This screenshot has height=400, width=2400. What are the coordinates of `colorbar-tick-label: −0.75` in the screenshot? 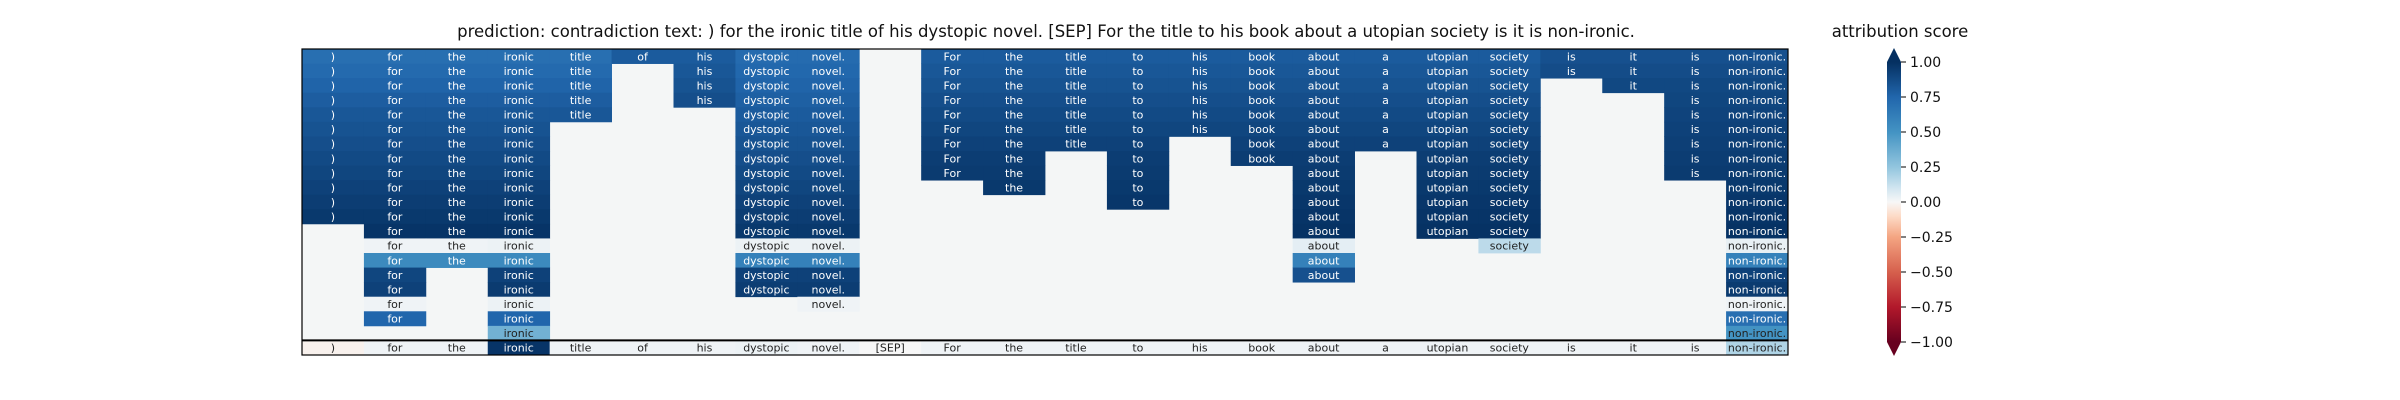 It's located at (1931, 308).